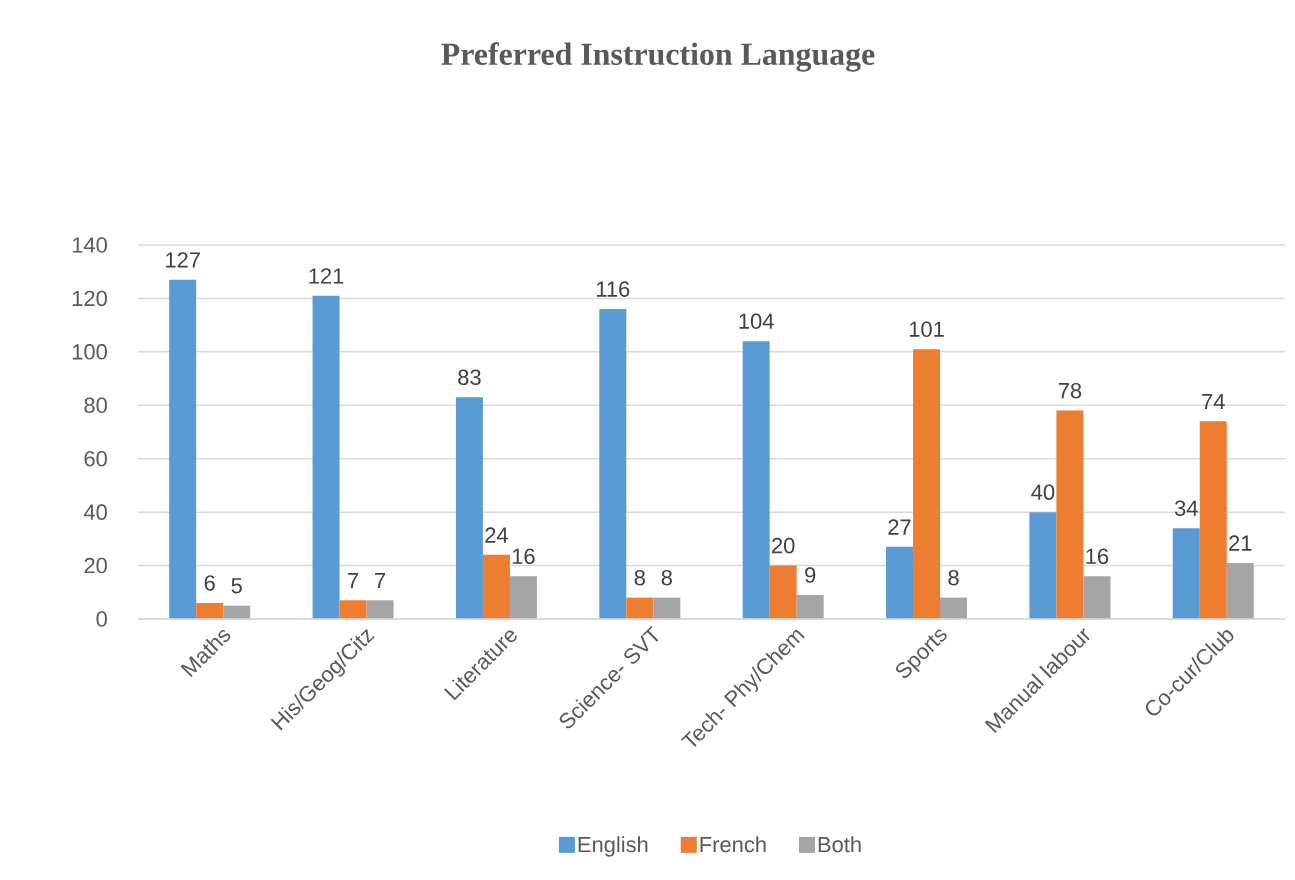  Describe the element at coordinates (209, 583) in the screenshot. I see `data-label: 6` at that location.